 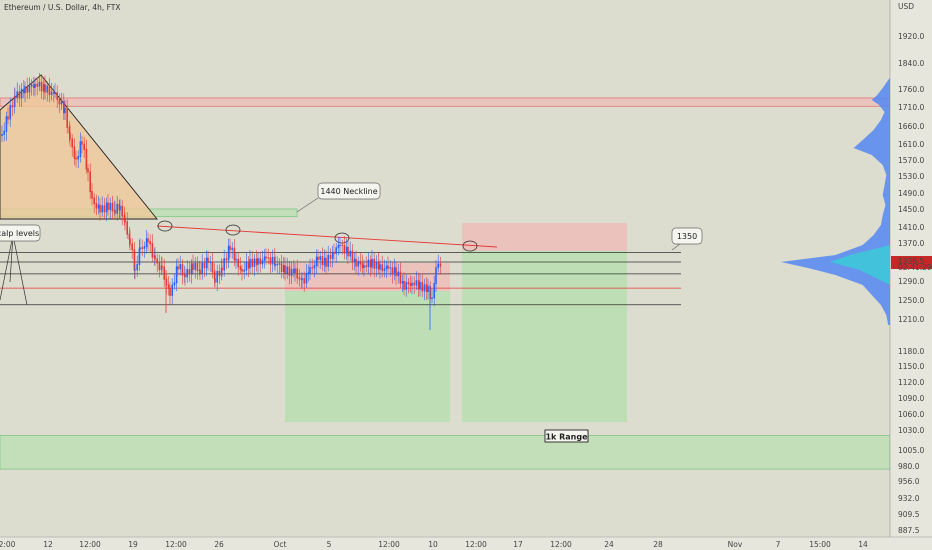 What do you see at coordinates (911, 450) in the screenshot?
I see `y-tick-22: 1005.0` at bounding box center [911, 450].